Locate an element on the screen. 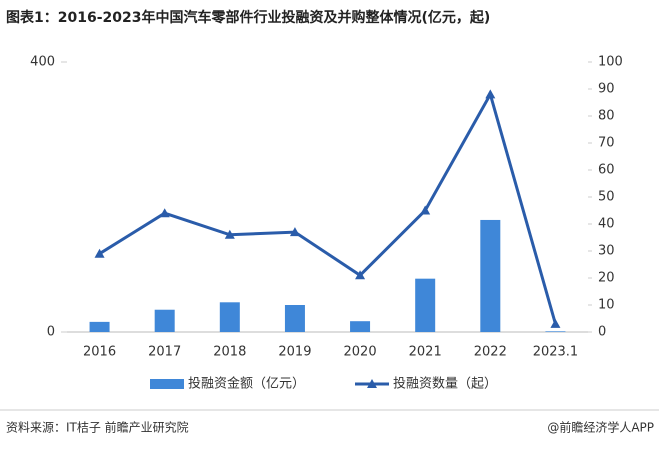  legend-label: 投融资金额（亿元） is located at coordinates (246, 384).